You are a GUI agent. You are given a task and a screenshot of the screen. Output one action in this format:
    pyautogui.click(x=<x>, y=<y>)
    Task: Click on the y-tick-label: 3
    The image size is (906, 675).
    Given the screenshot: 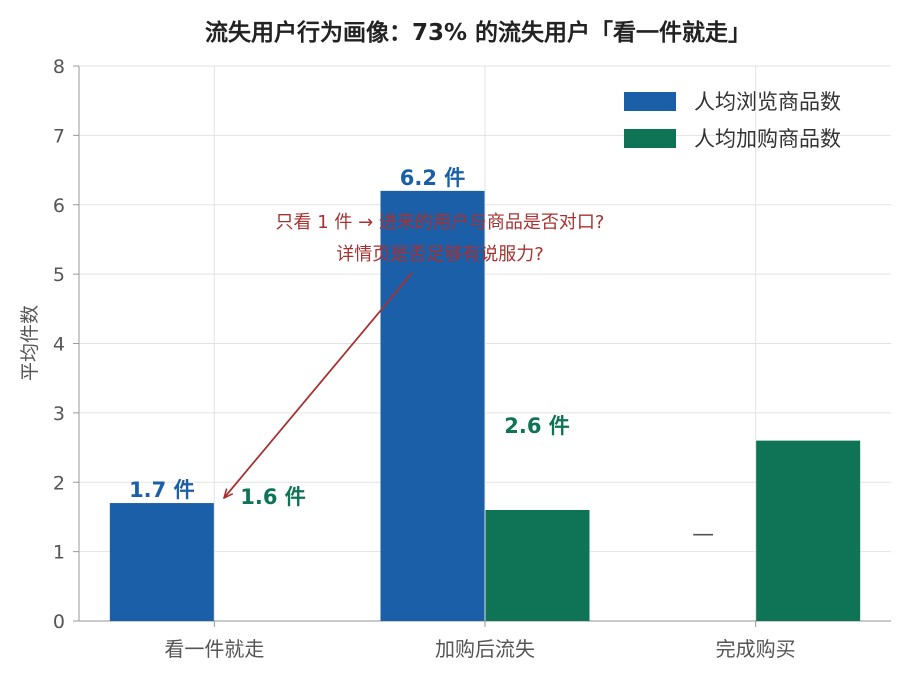 What is the action you would take?
    pyautogui.click(x=59, y=414)
    